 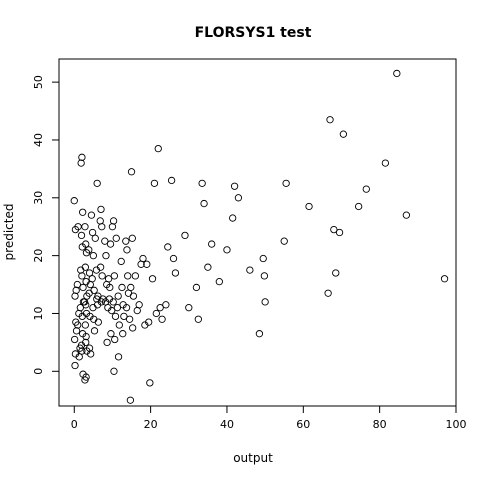 What do you see at coordinates (38, 140) in the screenshot?
I see `y-tick-label: 40` at bounding box center [38, 140].